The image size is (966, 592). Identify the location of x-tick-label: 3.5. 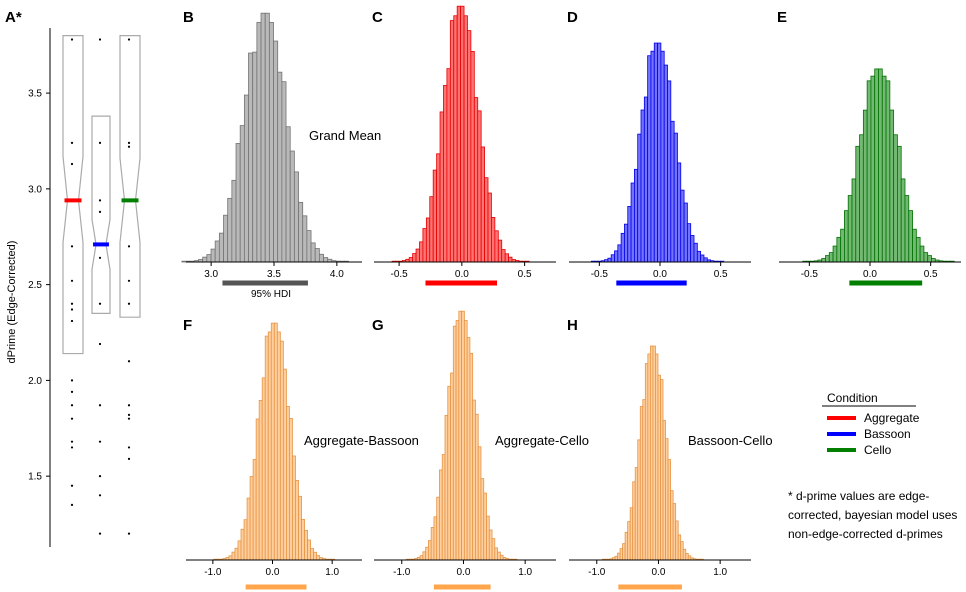
(274, 274).